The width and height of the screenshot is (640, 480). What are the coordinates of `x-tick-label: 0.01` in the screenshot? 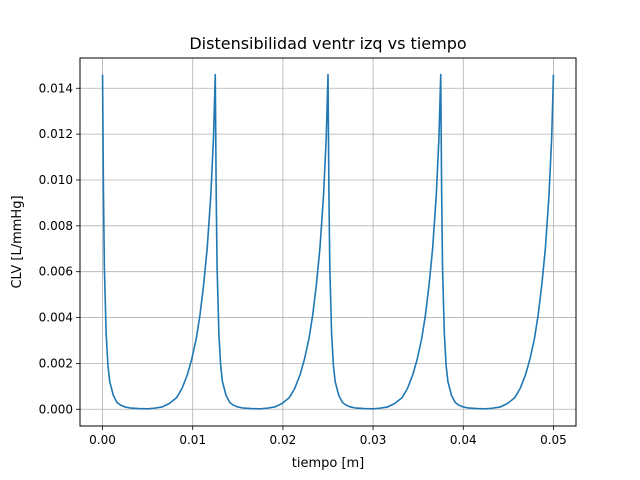 It's located at (192, 440).